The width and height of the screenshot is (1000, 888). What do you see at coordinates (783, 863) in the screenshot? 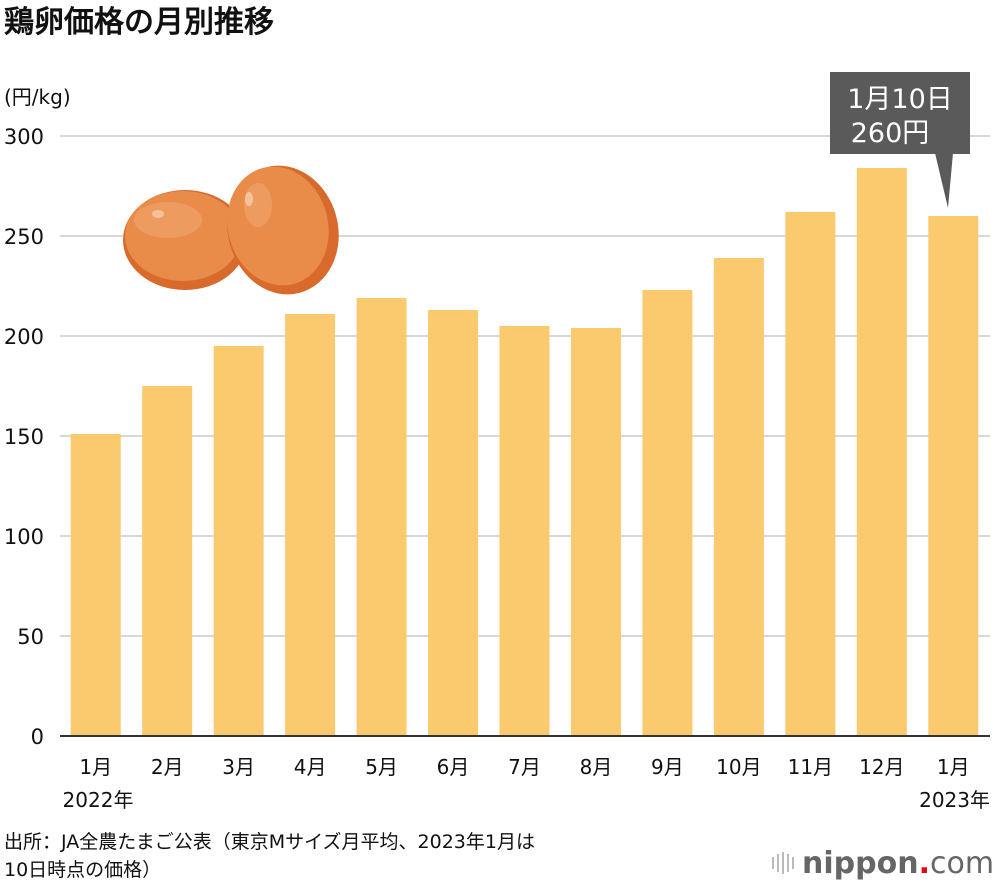
I see `logo-bars-icon` at bounding box center [783, 863].